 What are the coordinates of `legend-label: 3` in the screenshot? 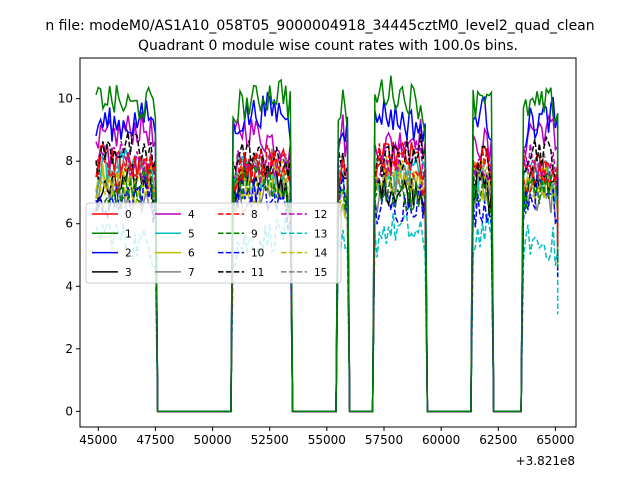 It's located at (128, 273).